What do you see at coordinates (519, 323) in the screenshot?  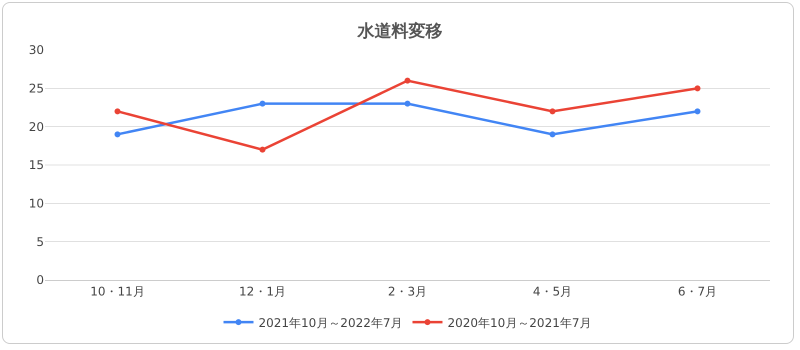 I see `legend-label: 2020年10月～2021年7月` at bounding box center [519, 323].